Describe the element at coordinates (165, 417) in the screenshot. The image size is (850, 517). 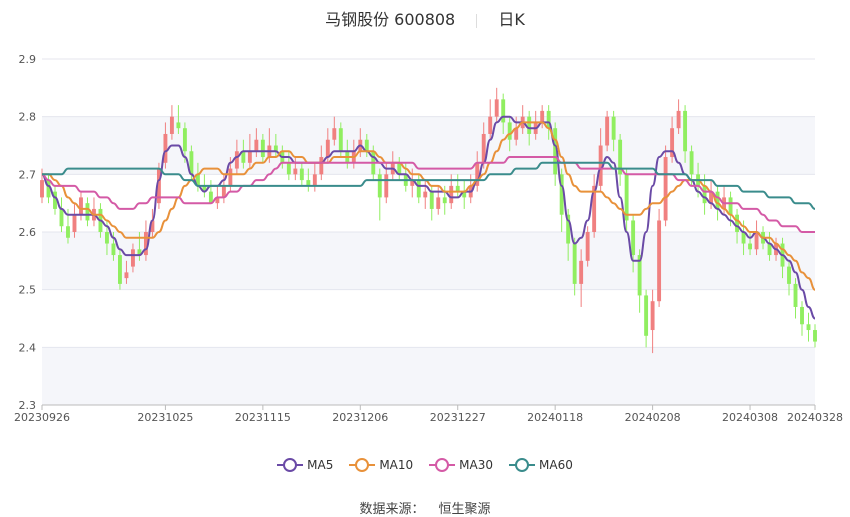
I see `x-tick-label: 20231025` at that location.